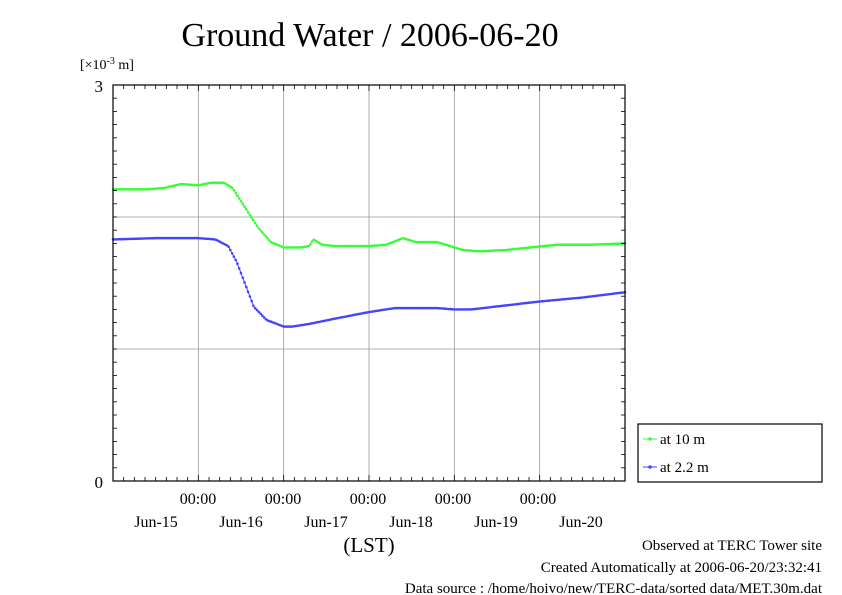 The image size is (842, 595). What do you see at coordinates (368, 545) in the screenshot?
I see `x-axis-label: (LST)` at bounding box center [368, 545].